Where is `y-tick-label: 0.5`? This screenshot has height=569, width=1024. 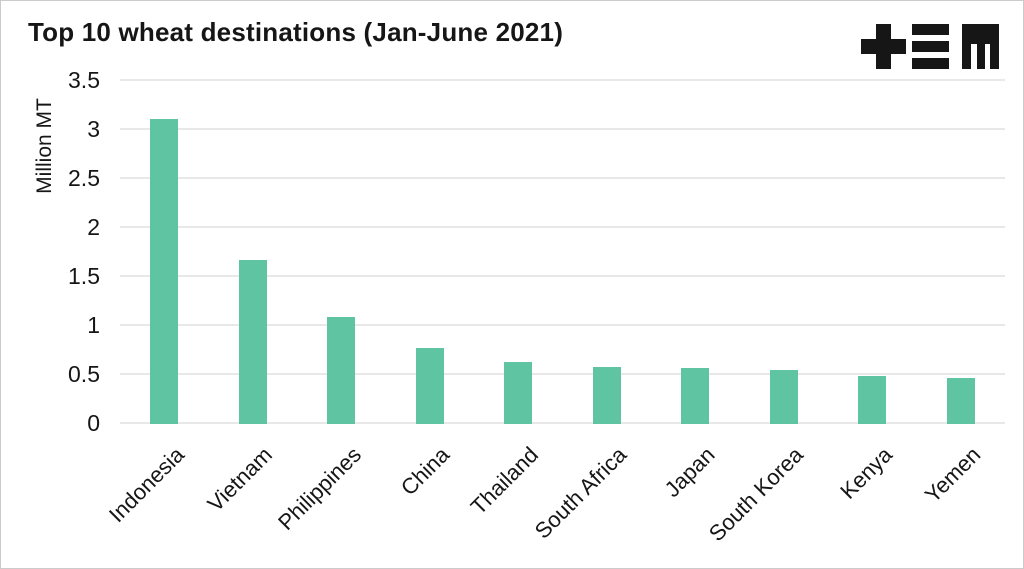
y-tick-label: 0.5 is located at coordinates (84, 374).